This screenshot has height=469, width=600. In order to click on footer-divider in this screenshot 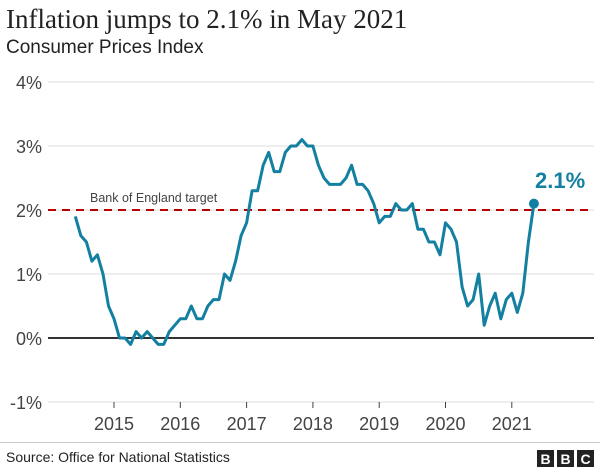, I will do `click(300, 442)`.